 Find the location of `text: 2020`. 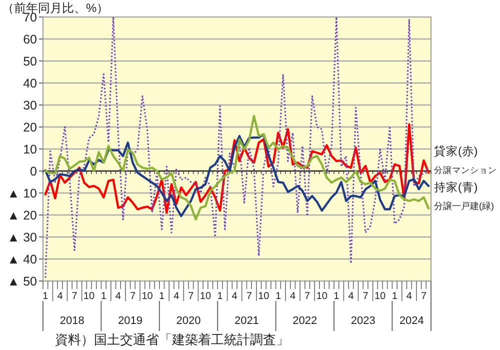

text: 2020 is located at coordinates (188, 321).